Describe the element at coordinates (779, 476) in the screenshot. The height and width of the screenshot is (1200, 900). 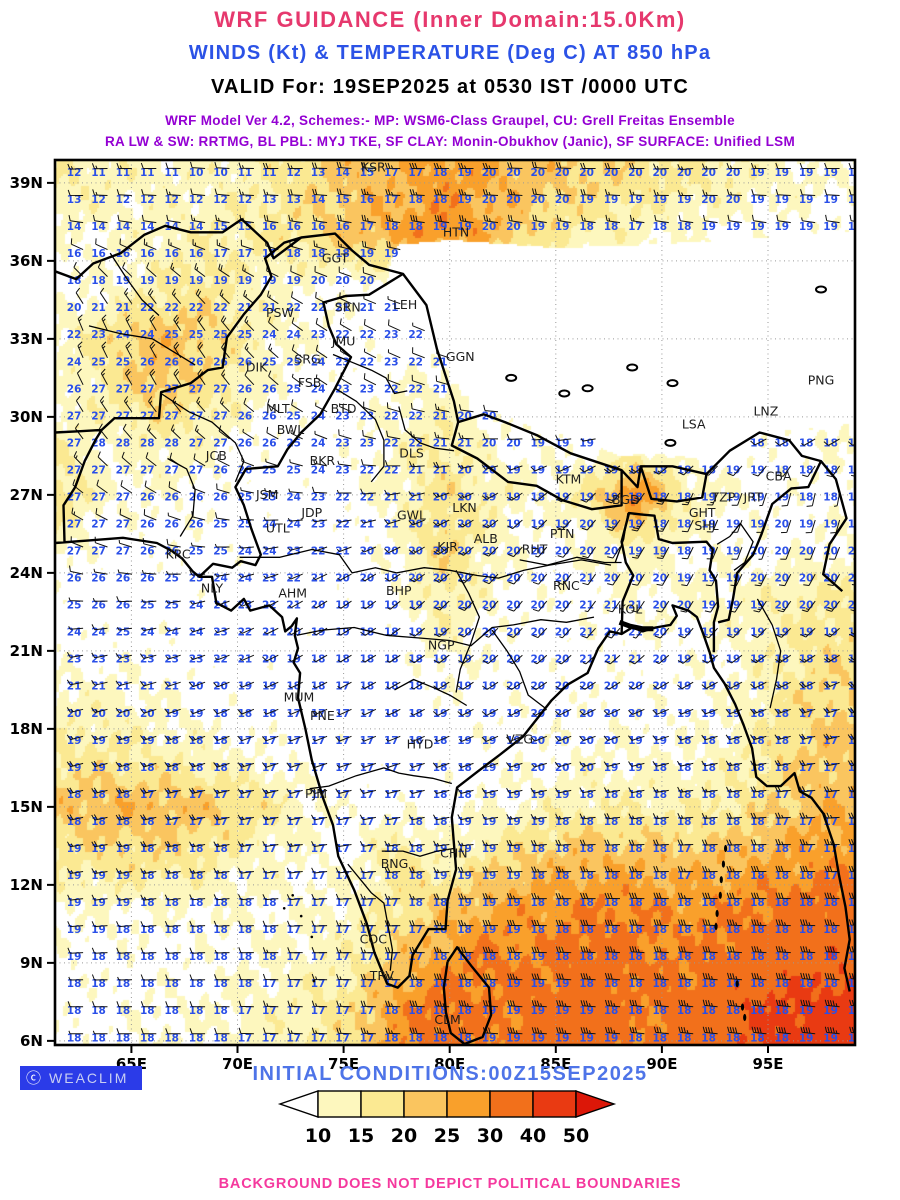
I see `station-label: CBA` at that location.